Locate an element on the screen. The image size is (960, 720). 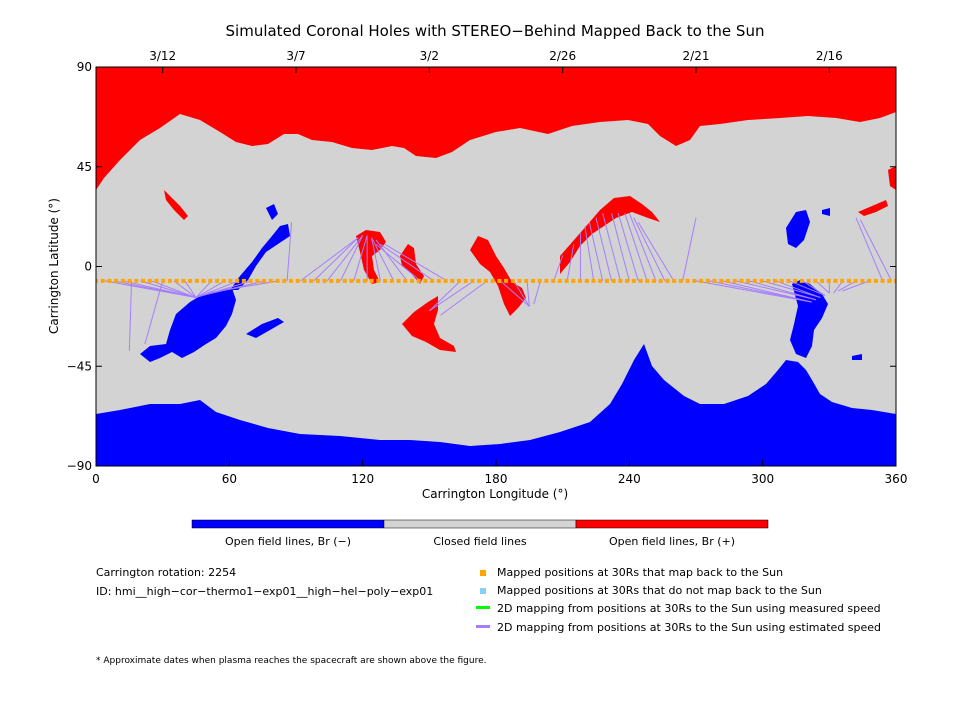
x-tick-label-1: 60 is located at coordinates (229, 479).